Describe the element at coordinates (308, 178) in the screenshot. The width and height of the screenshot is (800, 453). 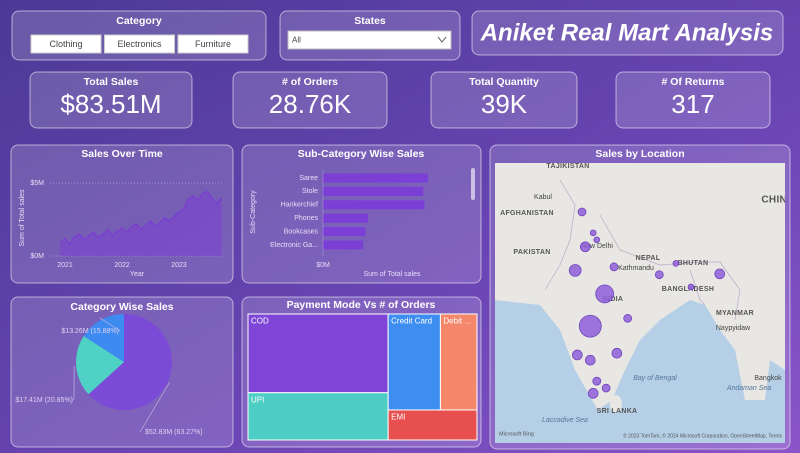
I see `y-tick-label: Saree` at that location.